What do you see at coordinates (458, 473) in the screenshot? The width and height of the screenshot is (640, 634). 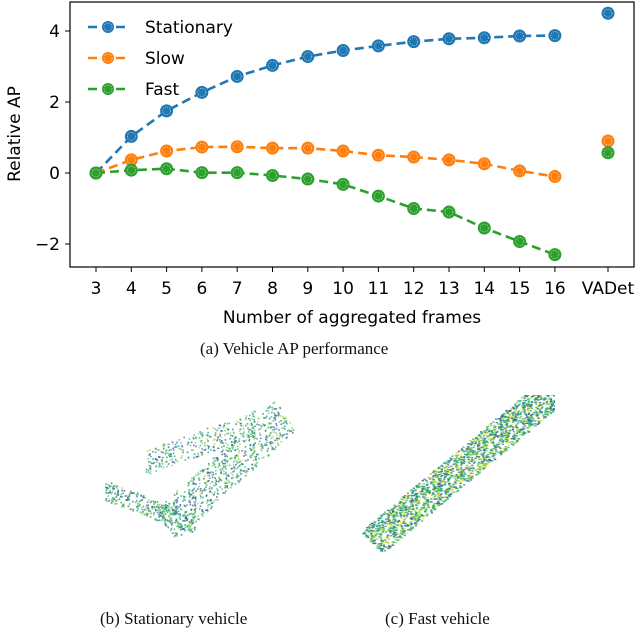 I see `fast-vehicle-pointcloud` at bounding box center [458, 473].